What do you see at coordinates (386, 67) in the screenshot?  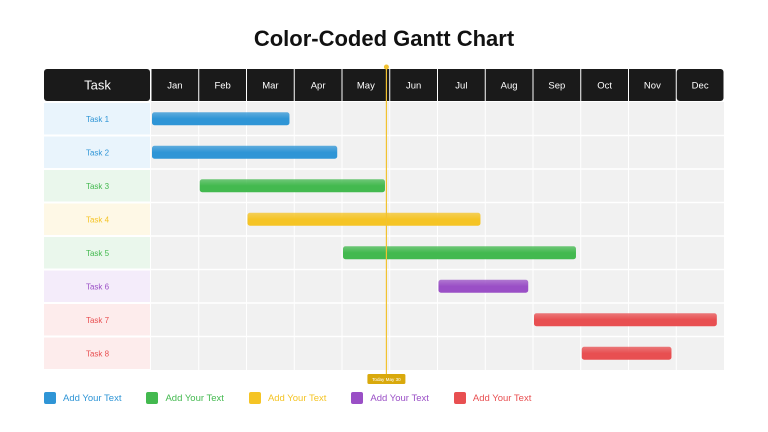 I see `today-marker` at bounding box center [386, 67].